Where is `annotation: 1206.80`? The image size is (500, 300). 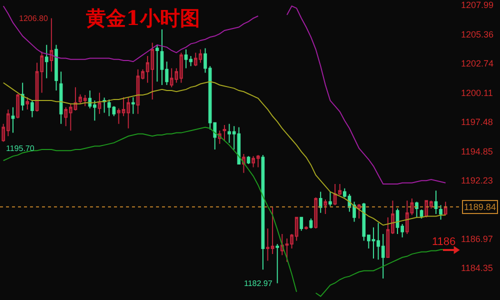
annotation: 1206.80 is located at coordinates (33, 18).